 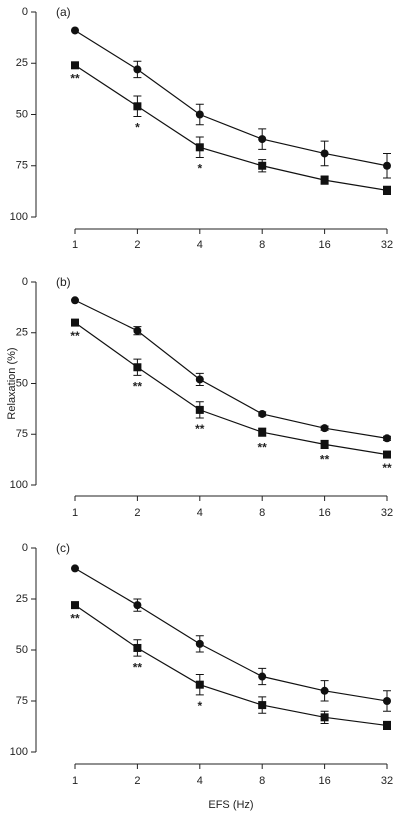 I want to click on x-axis-label: EFS (Hz), so click(x=230, y=805).